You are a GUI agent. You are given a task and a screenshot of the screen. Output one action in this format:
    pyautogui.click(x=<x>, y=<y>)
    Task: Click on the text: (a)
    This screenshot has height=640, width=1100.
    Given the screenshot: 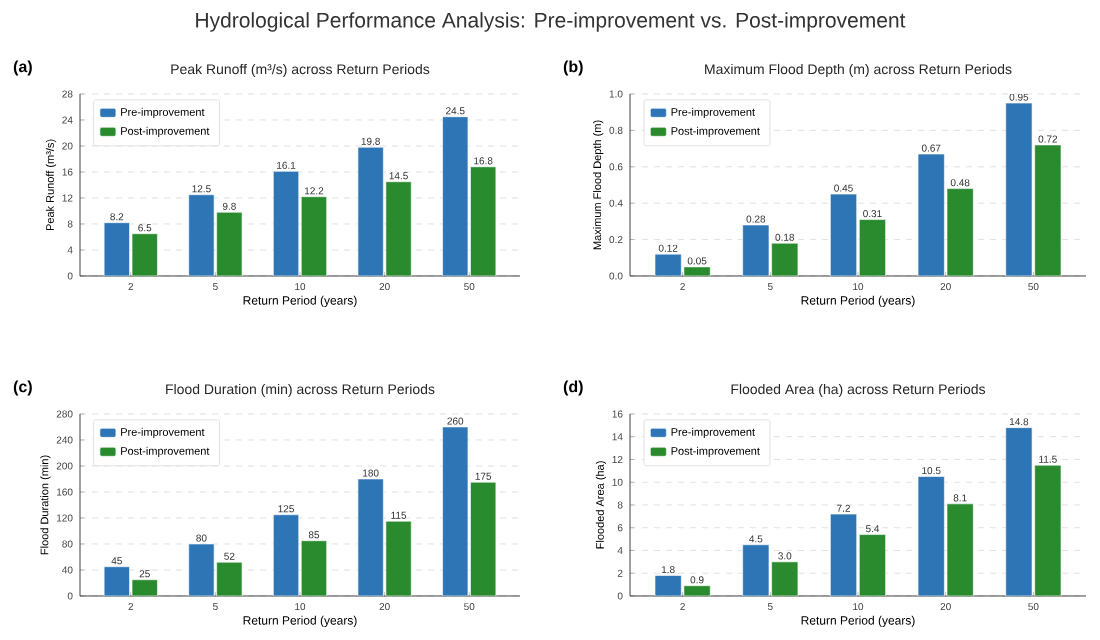 What is the action you would take?
    pyautogui.click(x=22, y=68)
    